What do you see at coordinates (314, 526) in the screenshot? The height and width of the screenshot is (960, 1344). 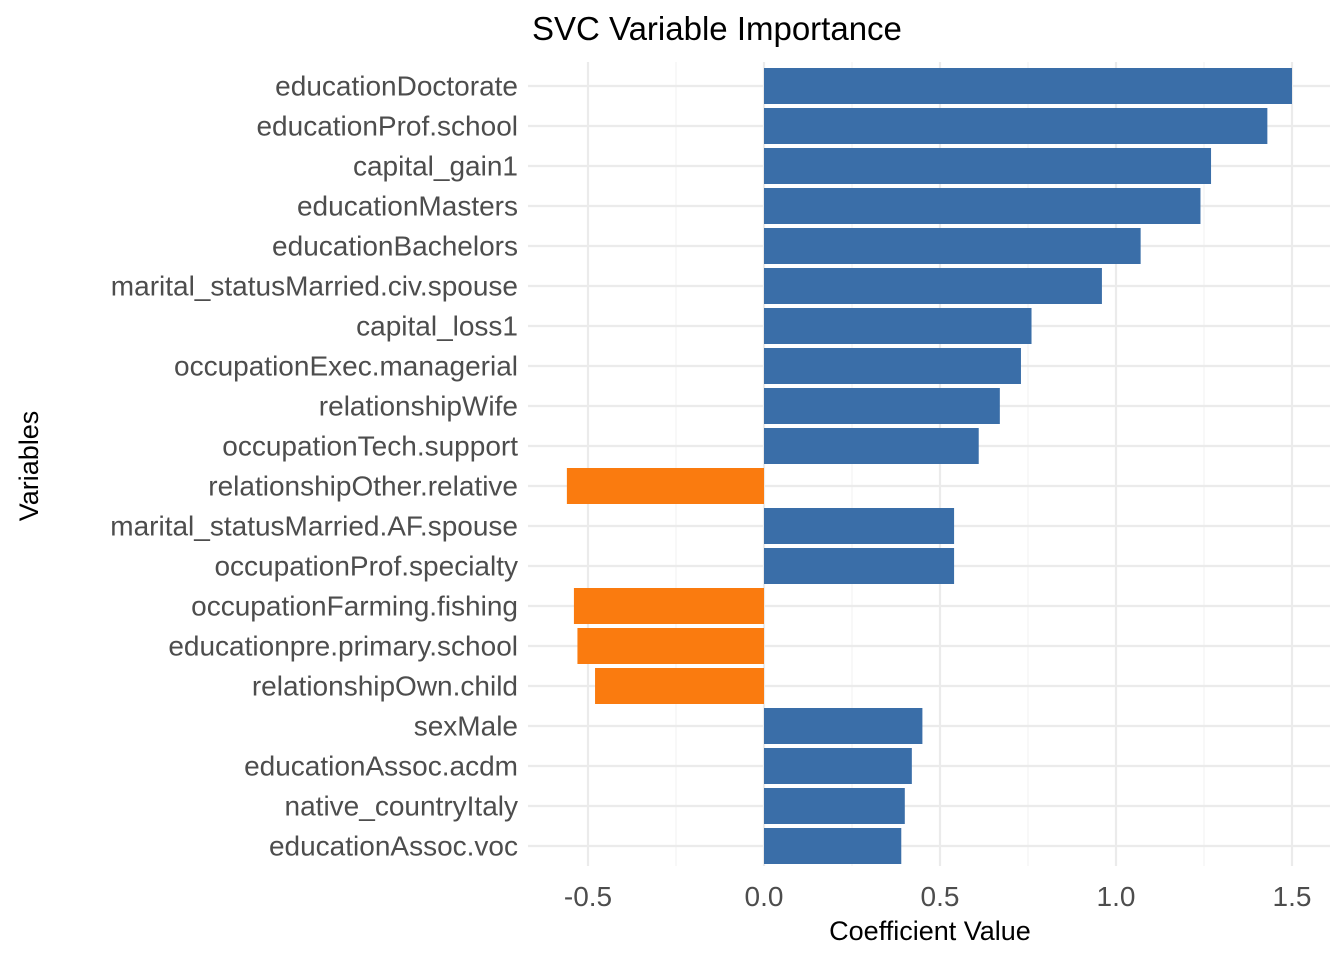 I see `category-label: marital_statusMarried.AF.spouse` at bounding box center [314, 526].